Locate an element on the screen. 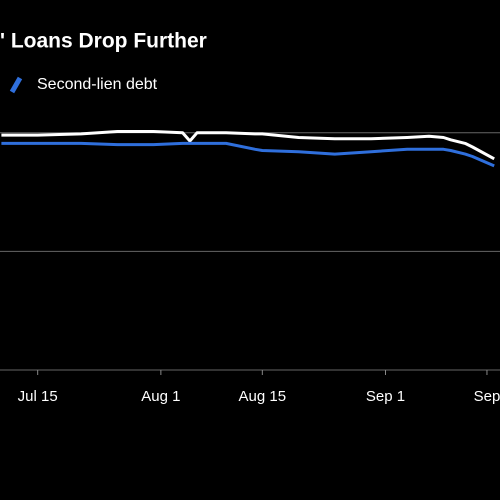 The image size is (500, 500). x-tick-label: Jul 15 is located at coordinates (38, 396).